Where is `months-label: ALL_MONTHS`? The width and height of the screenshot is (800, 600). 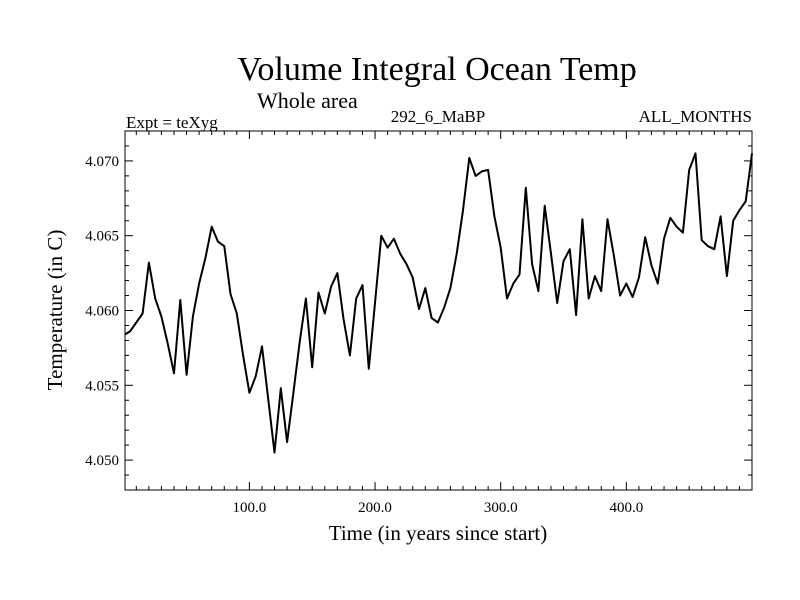 months-label: ALL_MONTHS is located at coordinates (695, 116).